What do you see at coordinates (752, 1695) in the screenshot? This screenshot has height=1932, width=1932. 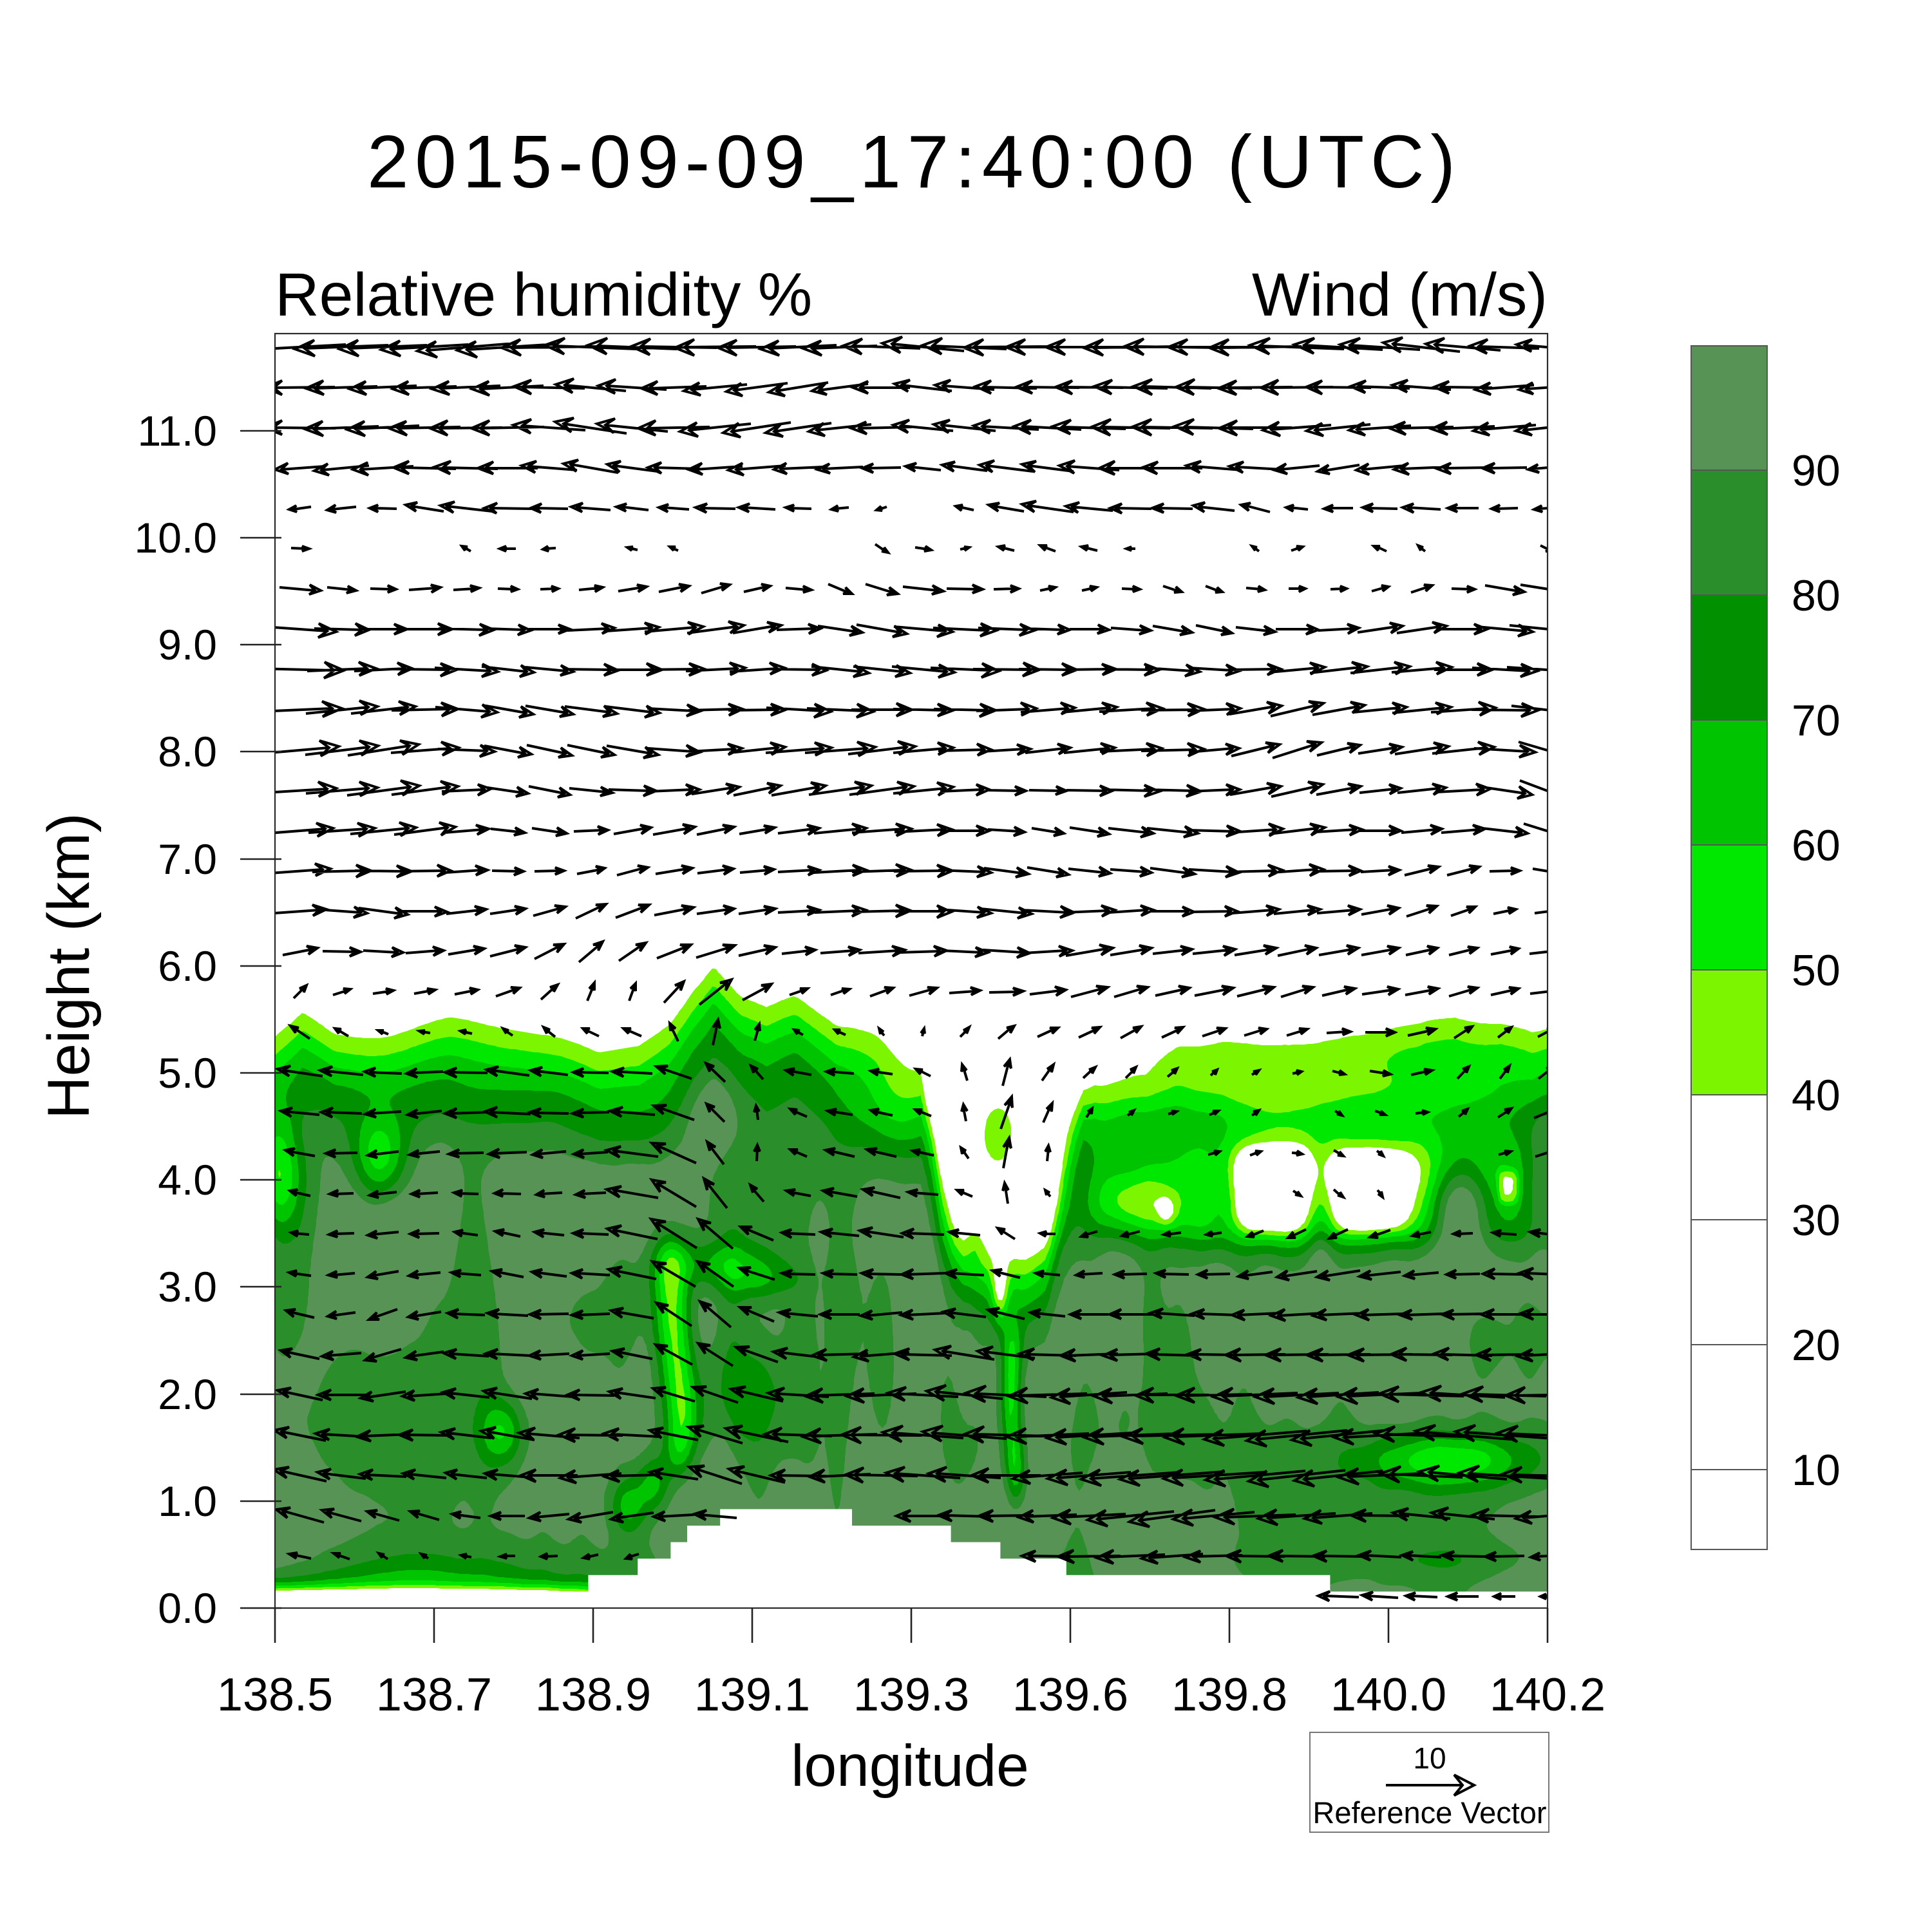 I see `svg-text: 139.1` at bounding box center [752, 1695].